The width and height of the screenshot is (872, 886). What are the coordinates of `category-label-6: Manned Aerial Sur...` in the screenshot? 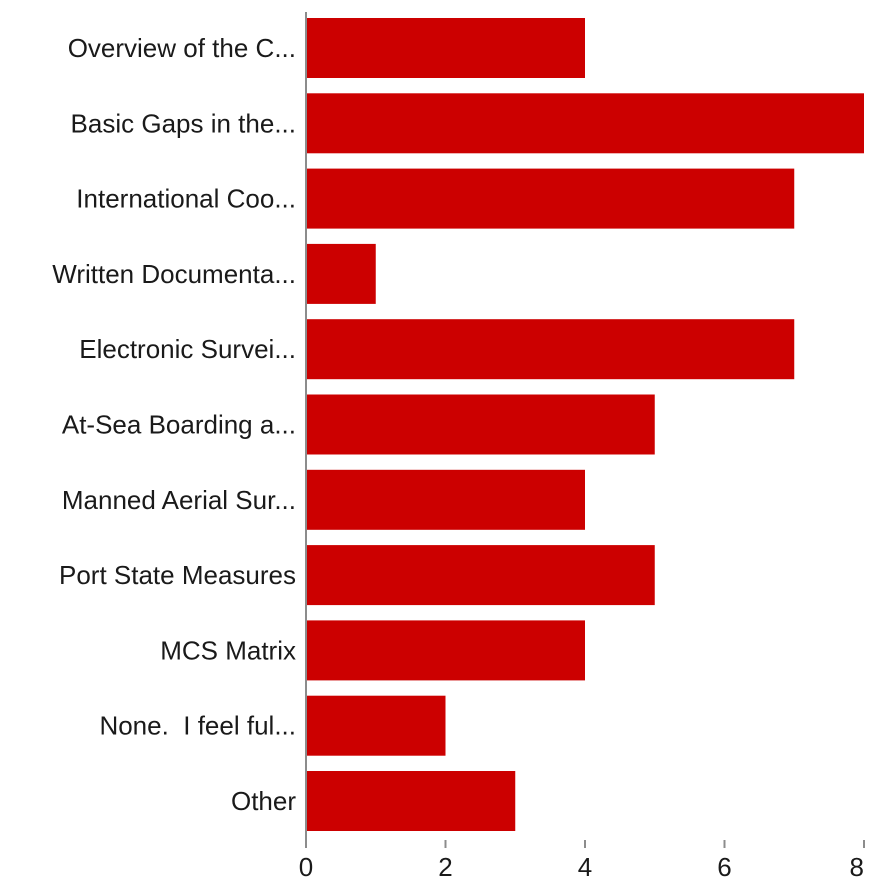 It's located at (179, 500).